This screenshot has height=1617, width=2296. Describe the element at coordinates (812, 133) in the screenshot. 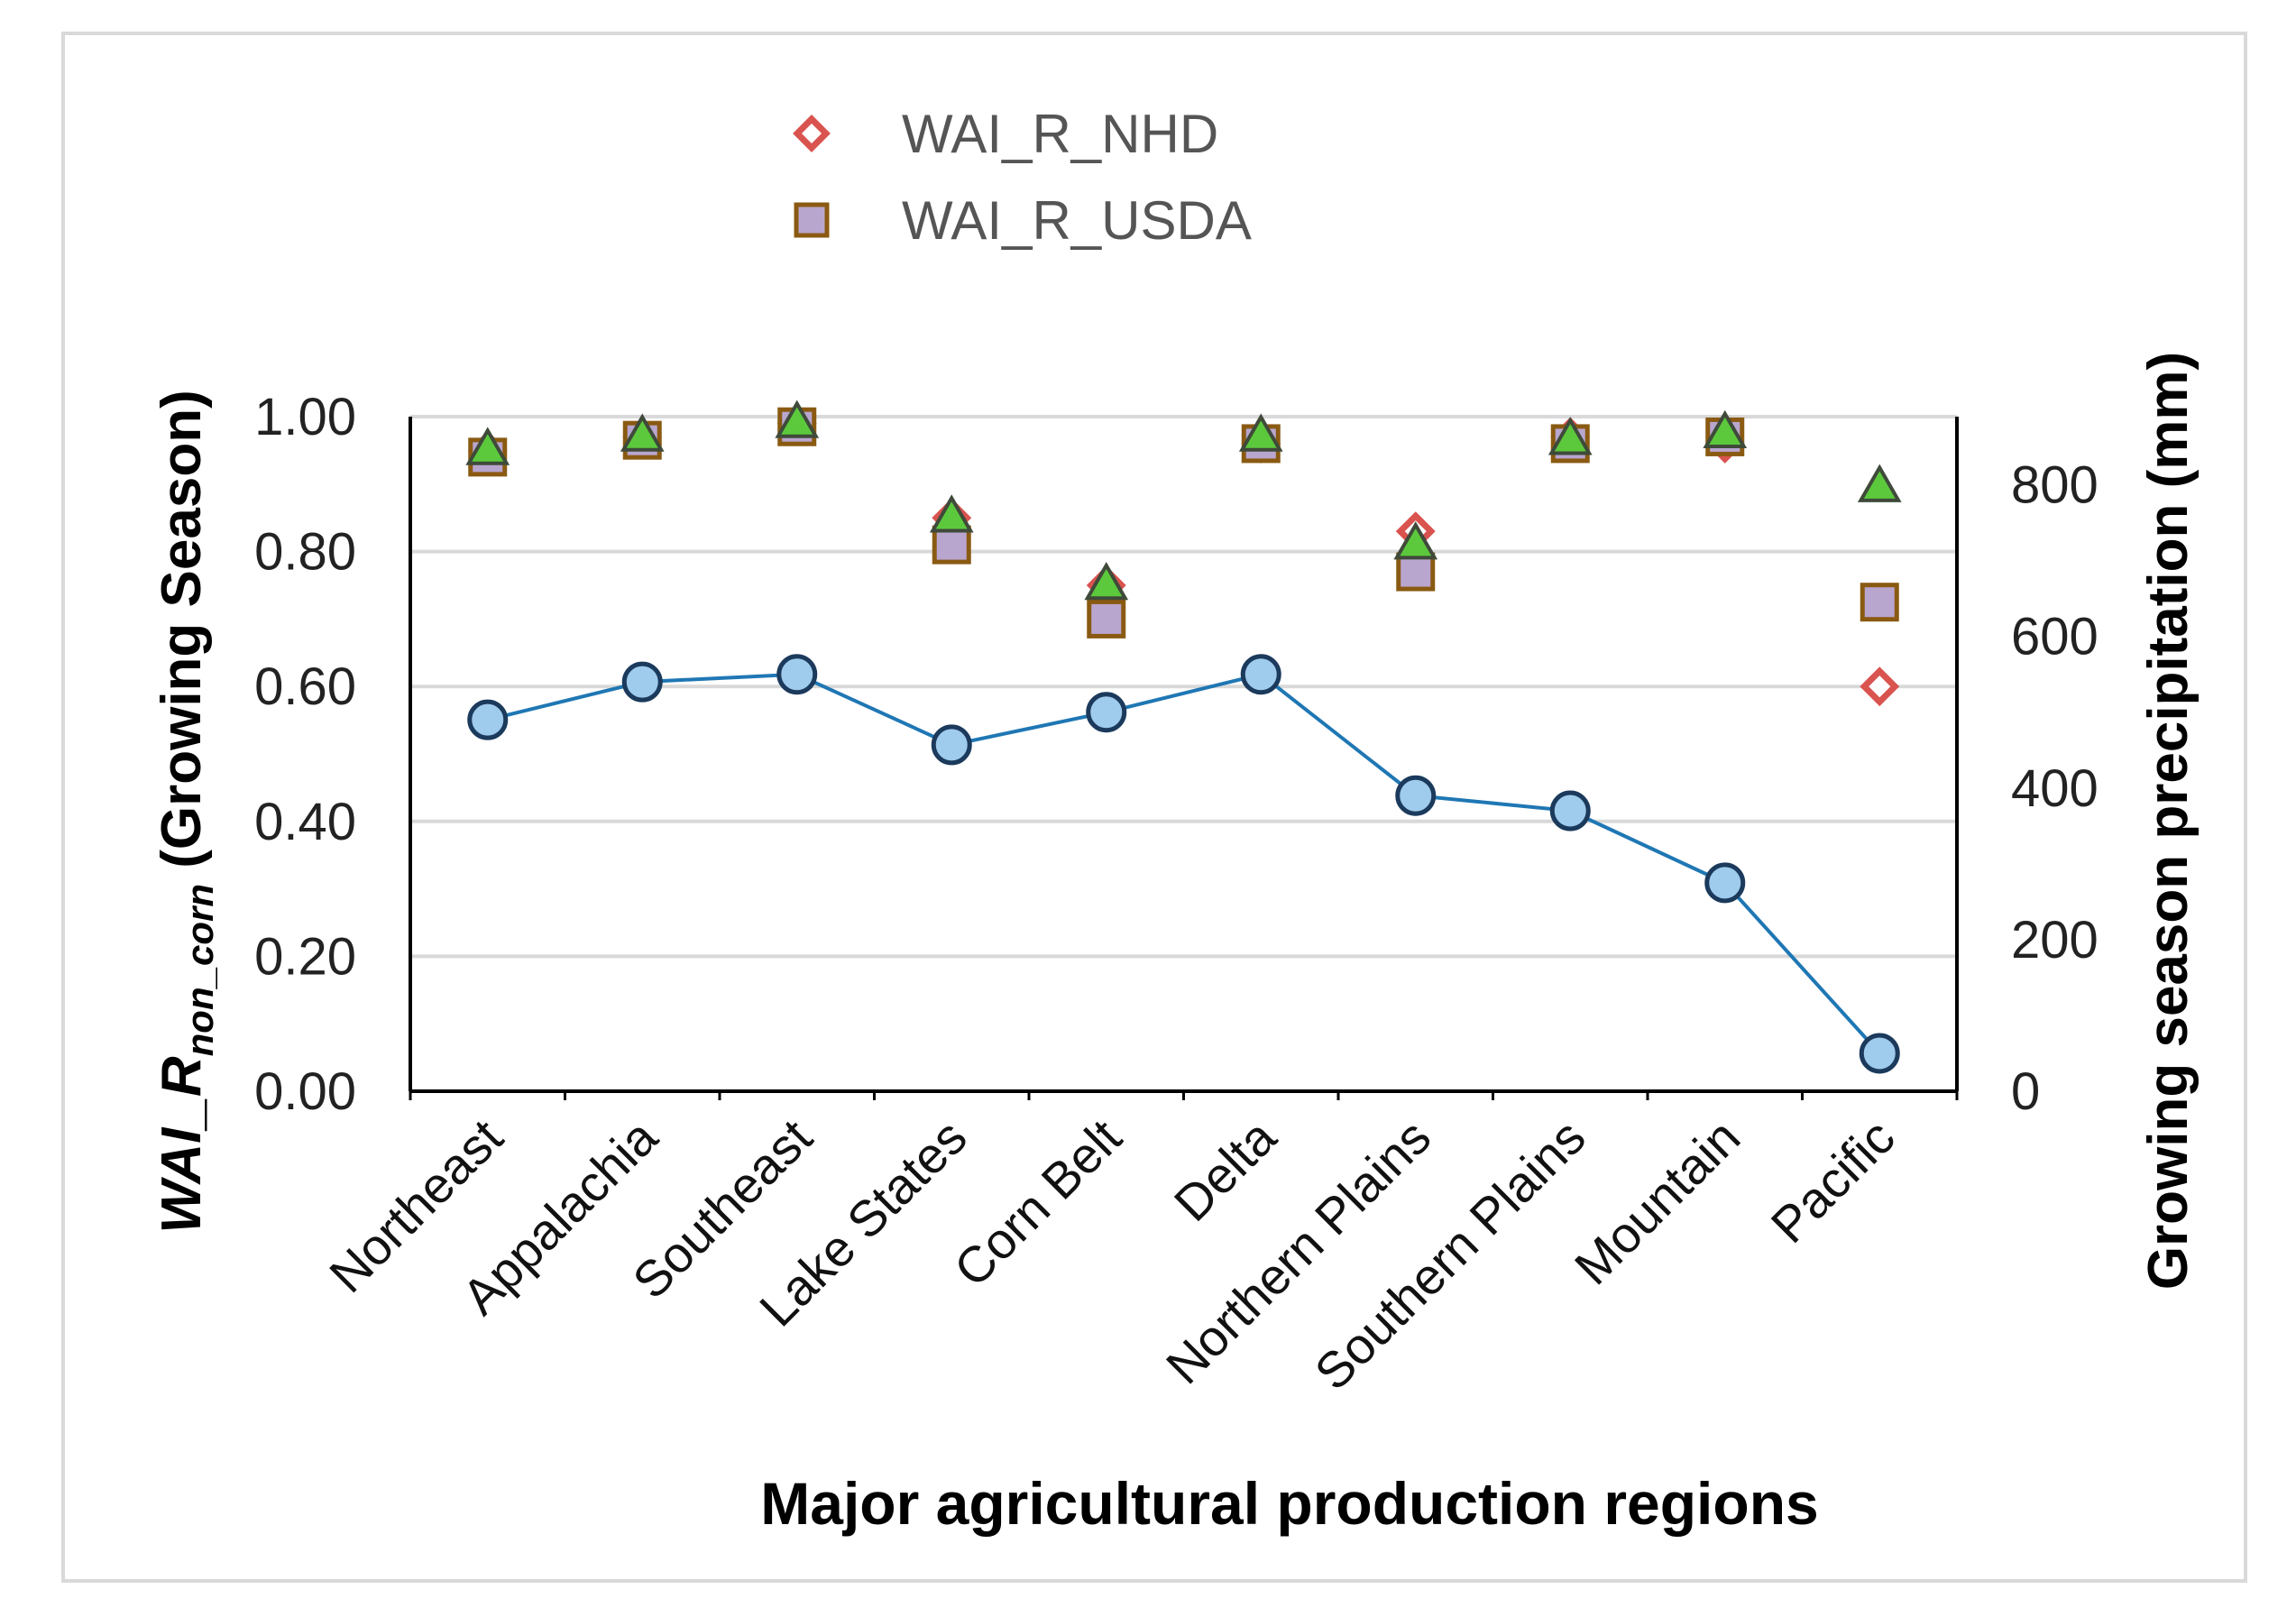

I see `legend-marker-nhd` at that location.